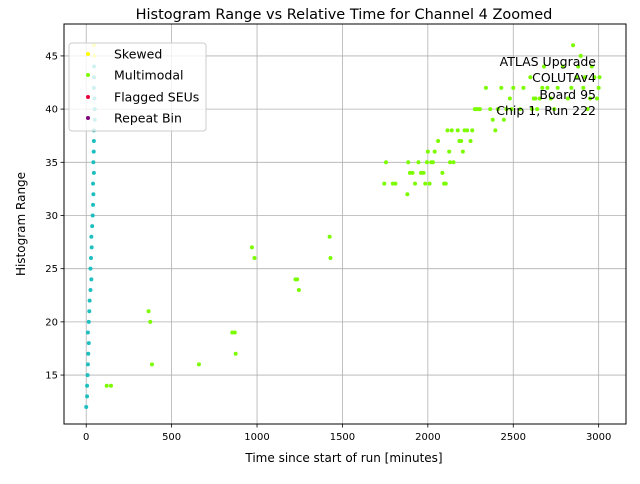  I want to click on legend-marker-repeat-bin, so click(88, 118).